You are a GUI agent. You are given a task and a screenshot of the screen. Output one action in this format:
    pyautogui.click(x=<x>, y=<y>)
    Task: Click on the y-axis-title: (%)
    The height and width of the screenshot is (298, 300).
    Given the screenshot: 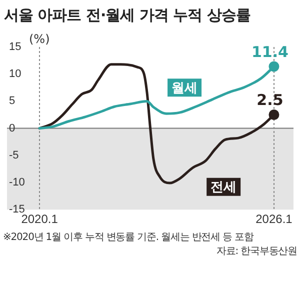 What is the action you would take?
    pyautogui.click(x=39, y=39)
    